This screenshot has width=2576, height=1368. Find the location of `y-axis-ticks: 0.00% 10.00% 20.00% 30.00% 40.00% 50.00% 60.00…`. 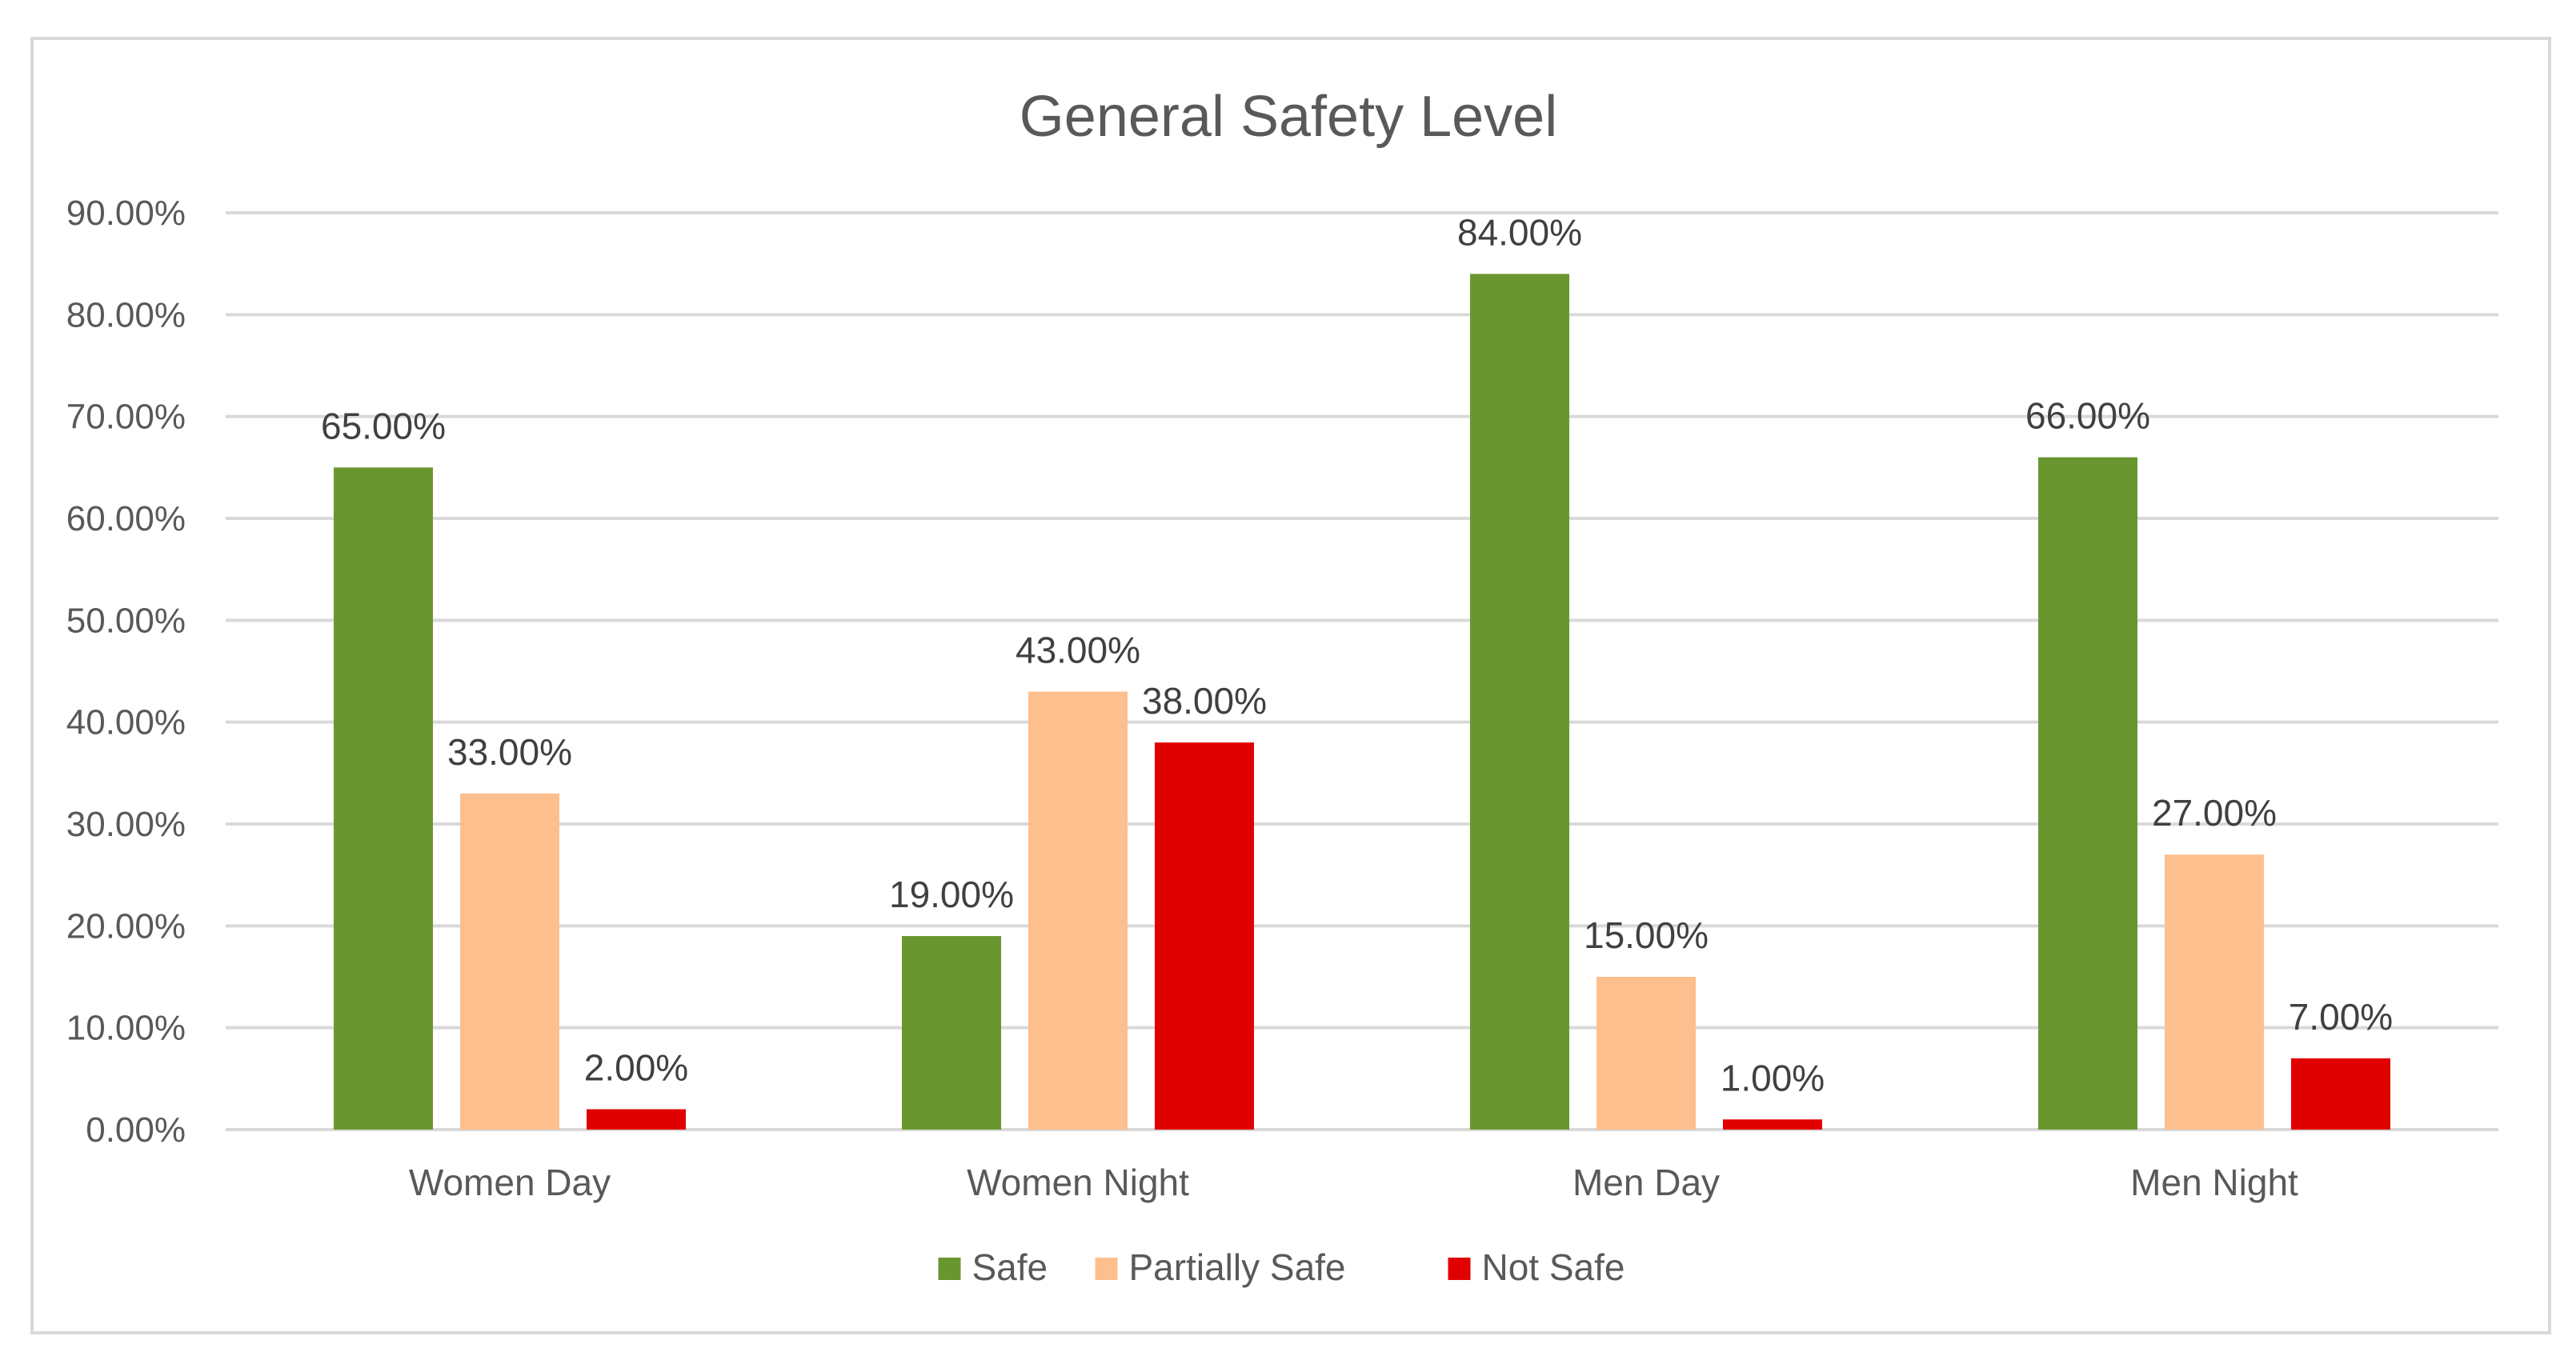

y-axis-ticks: 0.00% 10.00% 20.00% 30.00% 40.00% 50.00% 60.00… is located at coordinates (126, 672).